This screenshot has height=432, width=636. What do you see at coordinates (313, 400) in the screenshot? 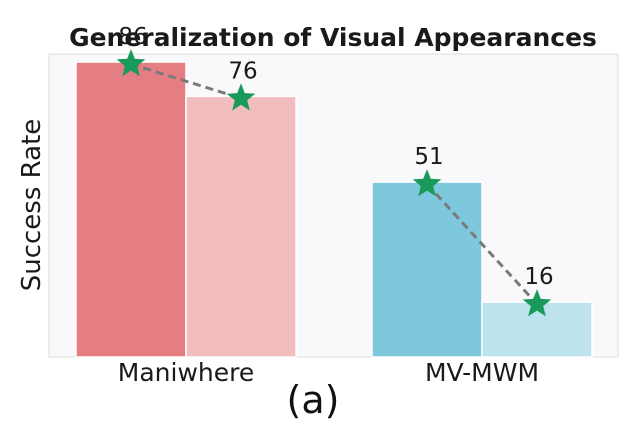
I see `figure-caption: (a)` at bounding box center [313, 400].